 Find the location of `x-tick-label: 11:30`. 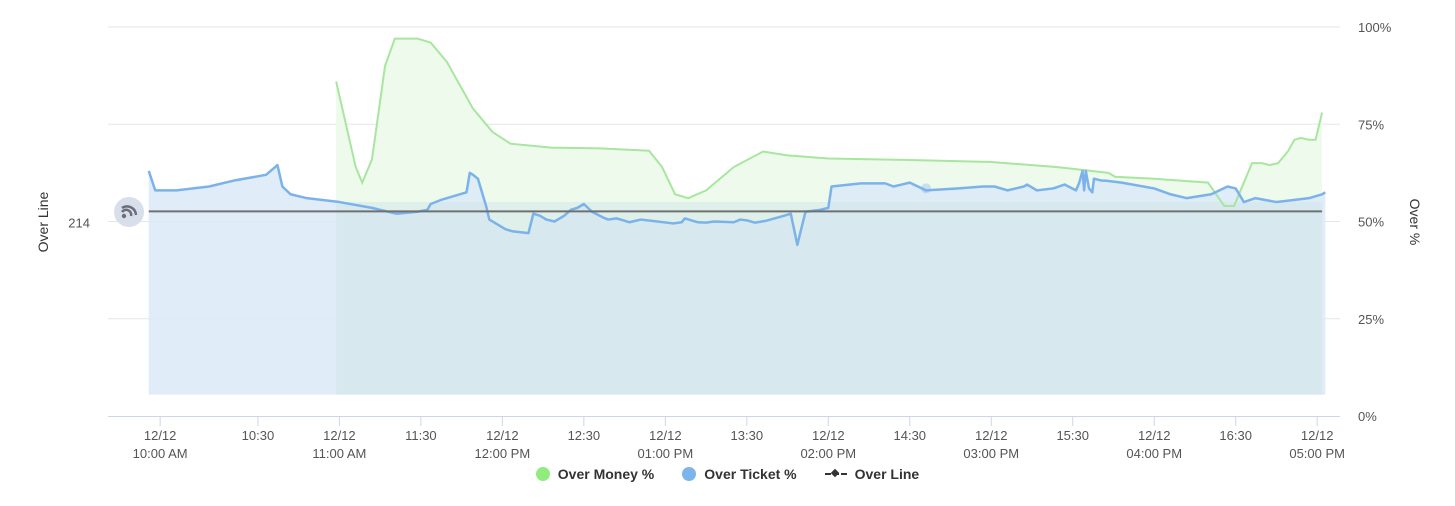

x-tick-label: 11:30 is located at coordinates (421, 435).